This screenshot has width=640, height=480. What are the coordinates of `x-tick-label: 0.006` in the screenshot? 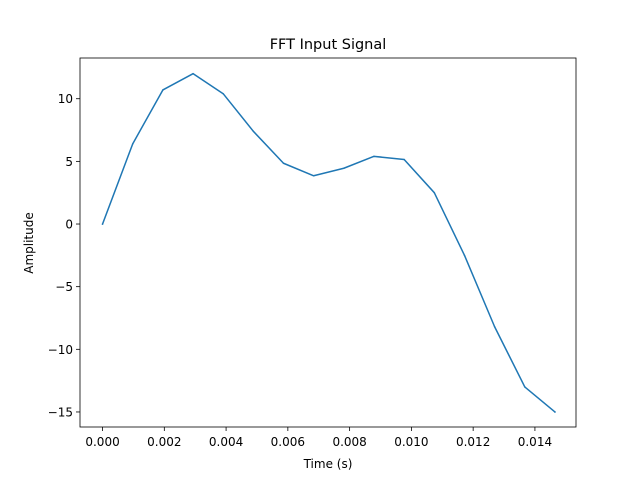 It's located at (288, 442).